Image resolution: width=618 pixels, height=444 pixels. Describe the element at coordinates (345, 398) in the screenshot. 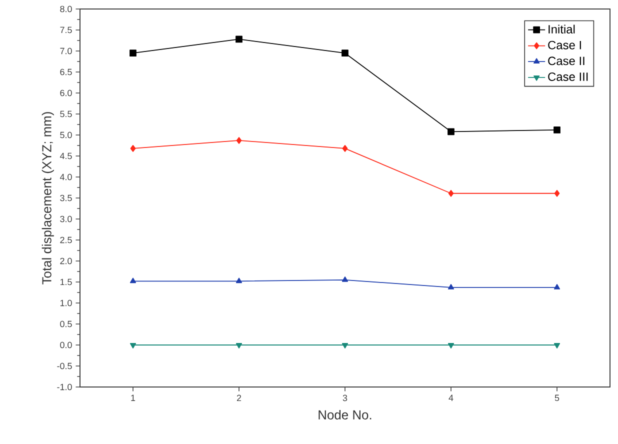

I see `x-tick-label: 3` at that location.